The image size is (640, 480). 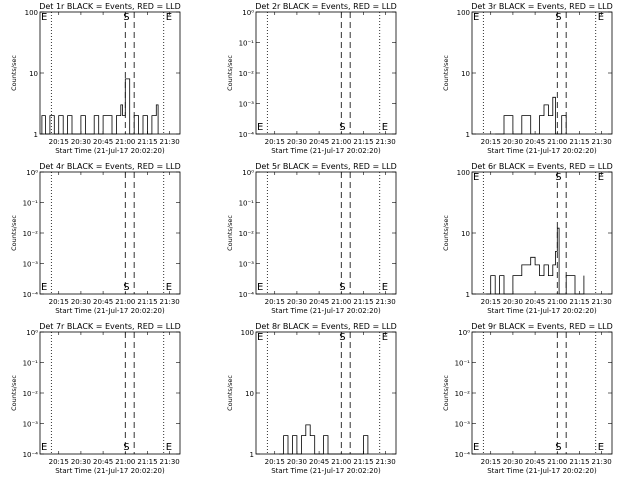 I want to click on y-tick-label: 10, so click(x=249, y=394).